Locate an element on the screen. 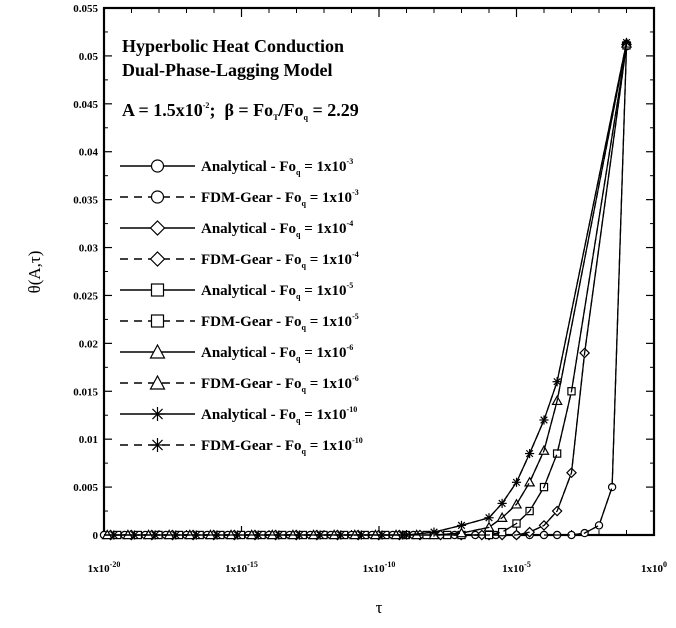 The width and height of the screenshot is (676, 628). legend-label: Analytical - Foq = 1x10-6 is located at coordinates (277, 353).